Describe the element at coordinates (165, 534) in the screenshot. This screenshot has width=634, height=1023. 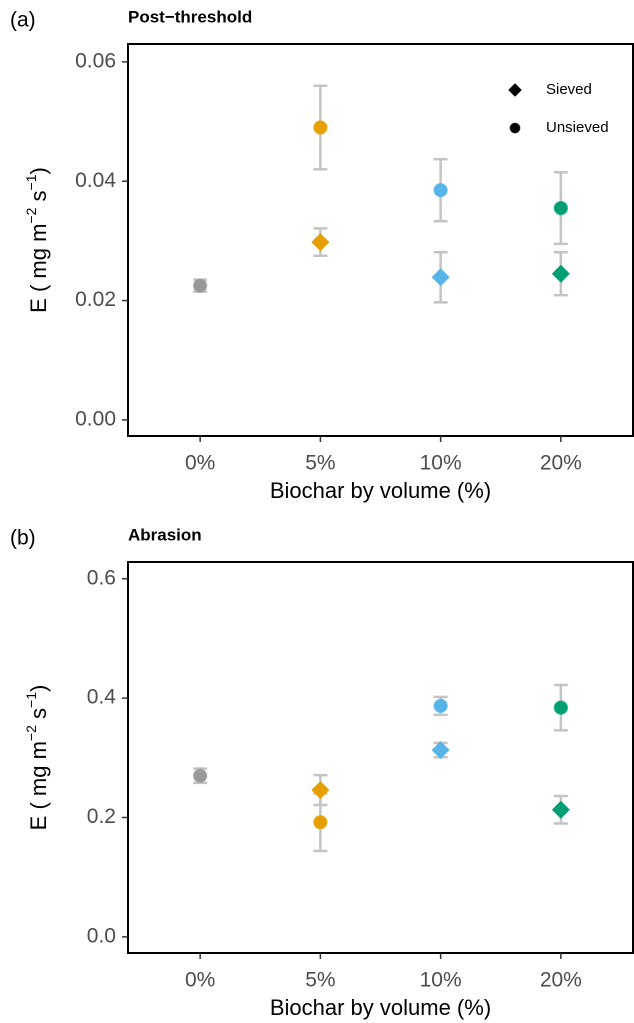
I see `chart-title: Abrasion` at that location.